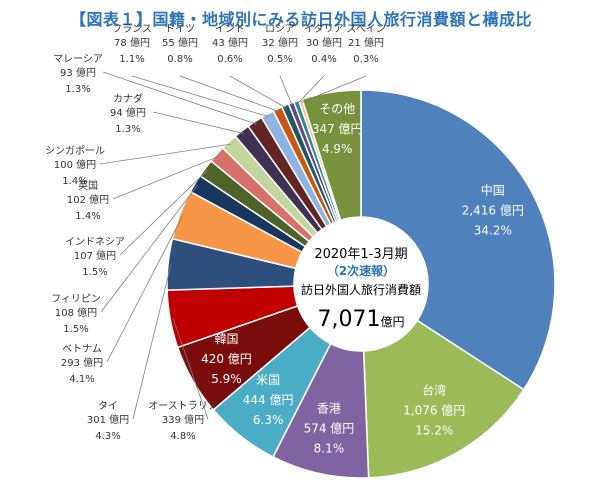  Describe the element at coordinates (361, 270) in the screenshot. I see `center-note: （2次速報）` at that location.